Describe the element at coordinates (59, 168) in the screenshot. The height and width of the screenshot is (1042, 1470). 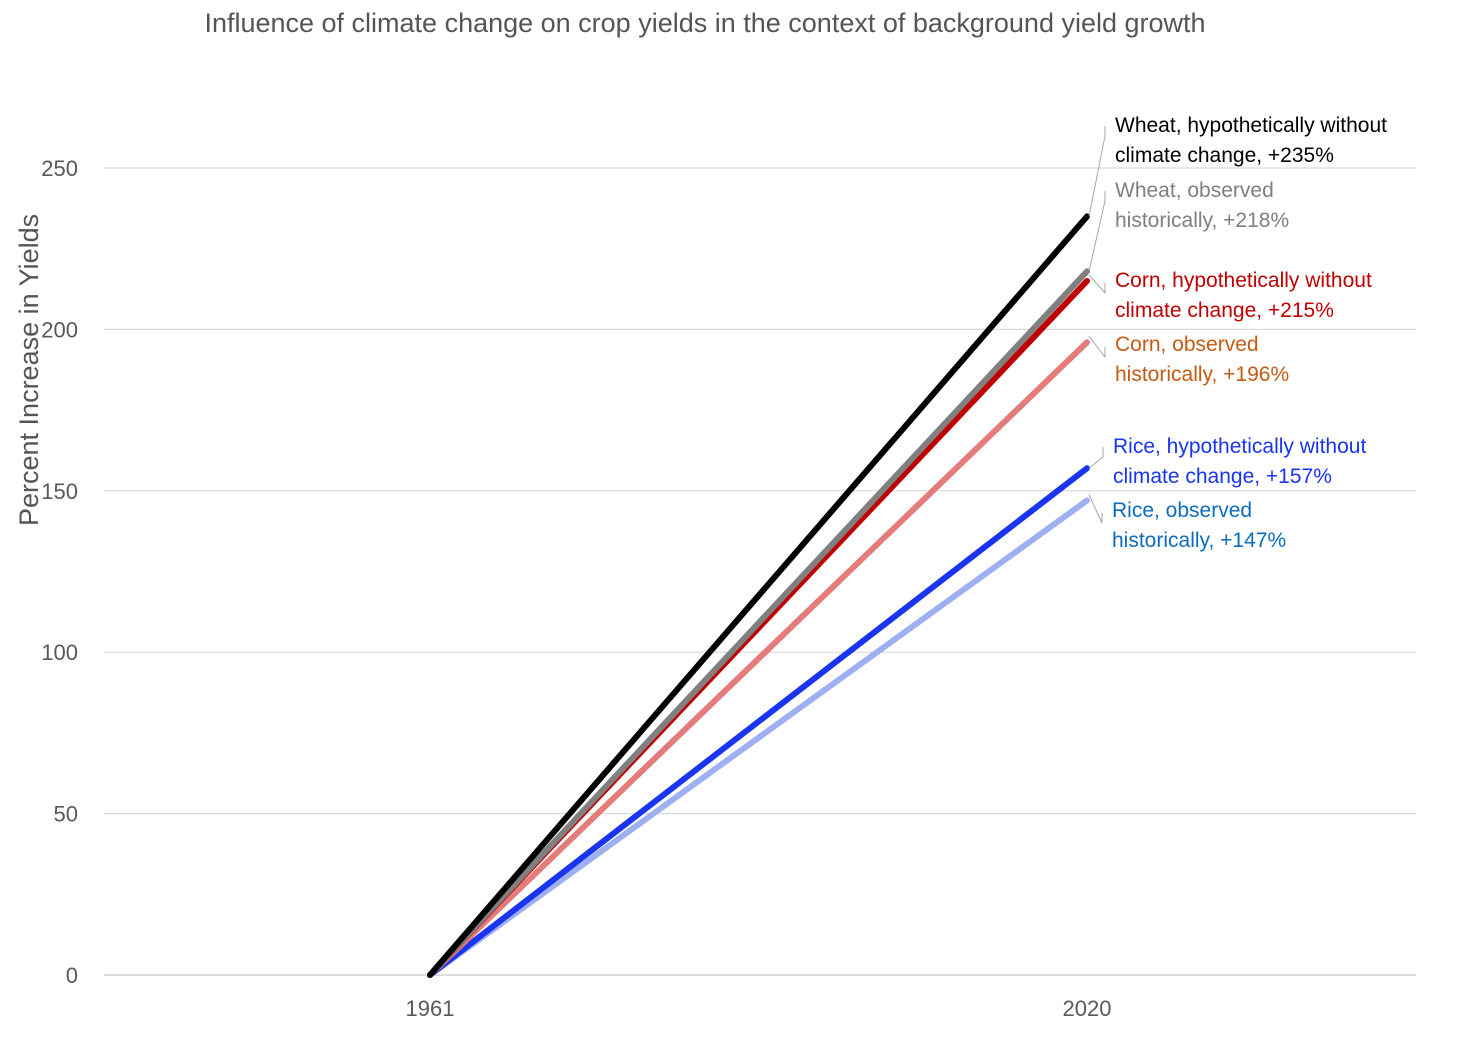
I see `y-tick-label: 250` at that location.